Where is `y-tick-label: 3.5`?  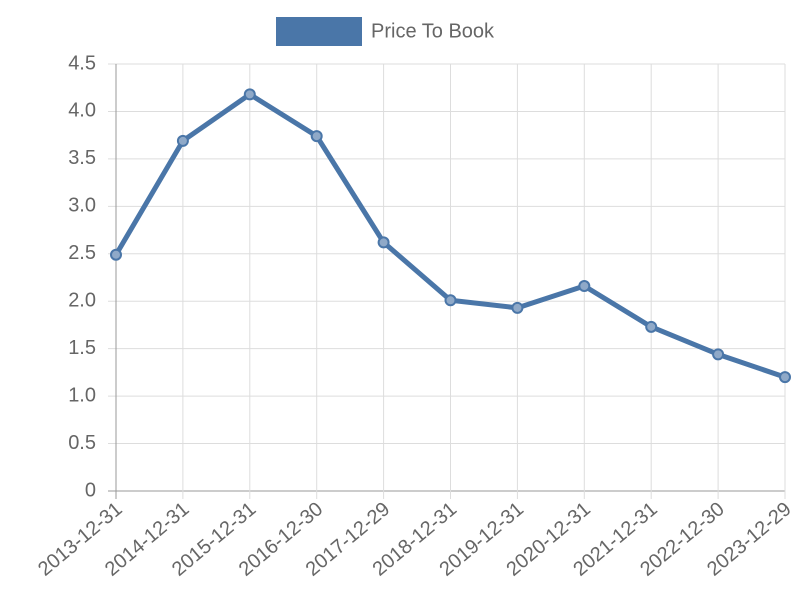 y-tick-label: 3.5 is located at coordinates (82, 158).